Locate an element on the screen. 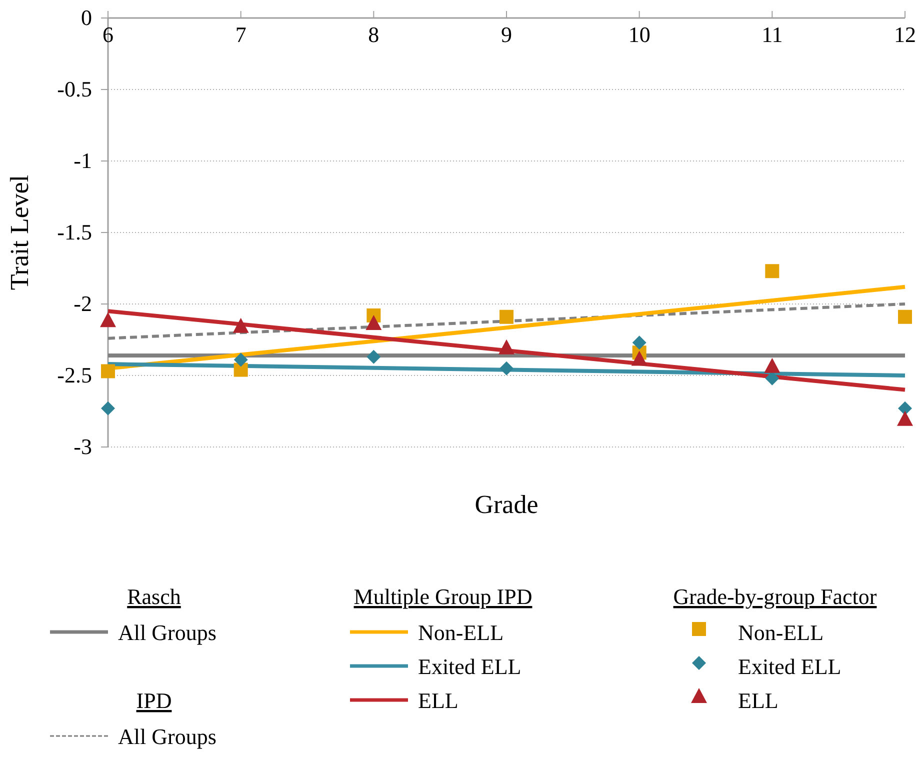 Image resolution: width=924 pixels, height=759 pixels. text: IPD is located at coordinates (154, 700).